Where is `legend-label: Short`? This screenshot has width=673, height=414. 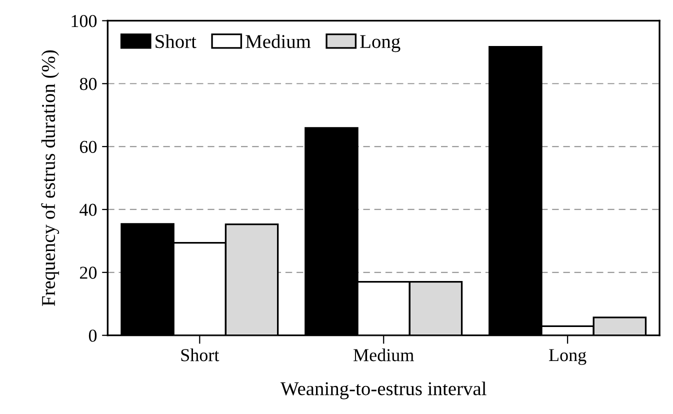 legend-label: Short is located at coordinates (176, 41).